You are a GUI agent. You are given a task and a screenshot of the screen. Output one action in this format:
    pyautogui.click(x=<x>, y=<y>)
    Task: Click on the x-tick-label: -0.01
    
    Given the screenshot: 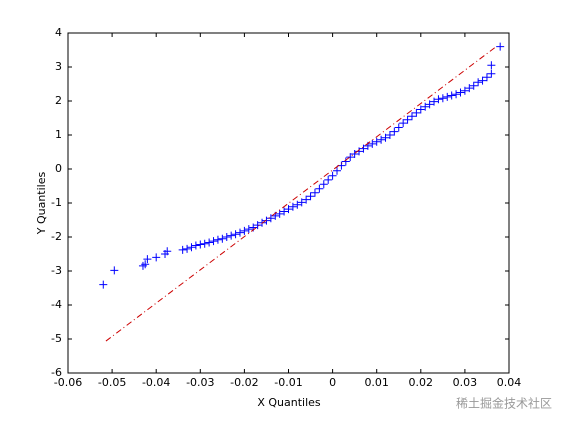 What is the action you would take?
    pyautogui.click(x=288, y=382)
    